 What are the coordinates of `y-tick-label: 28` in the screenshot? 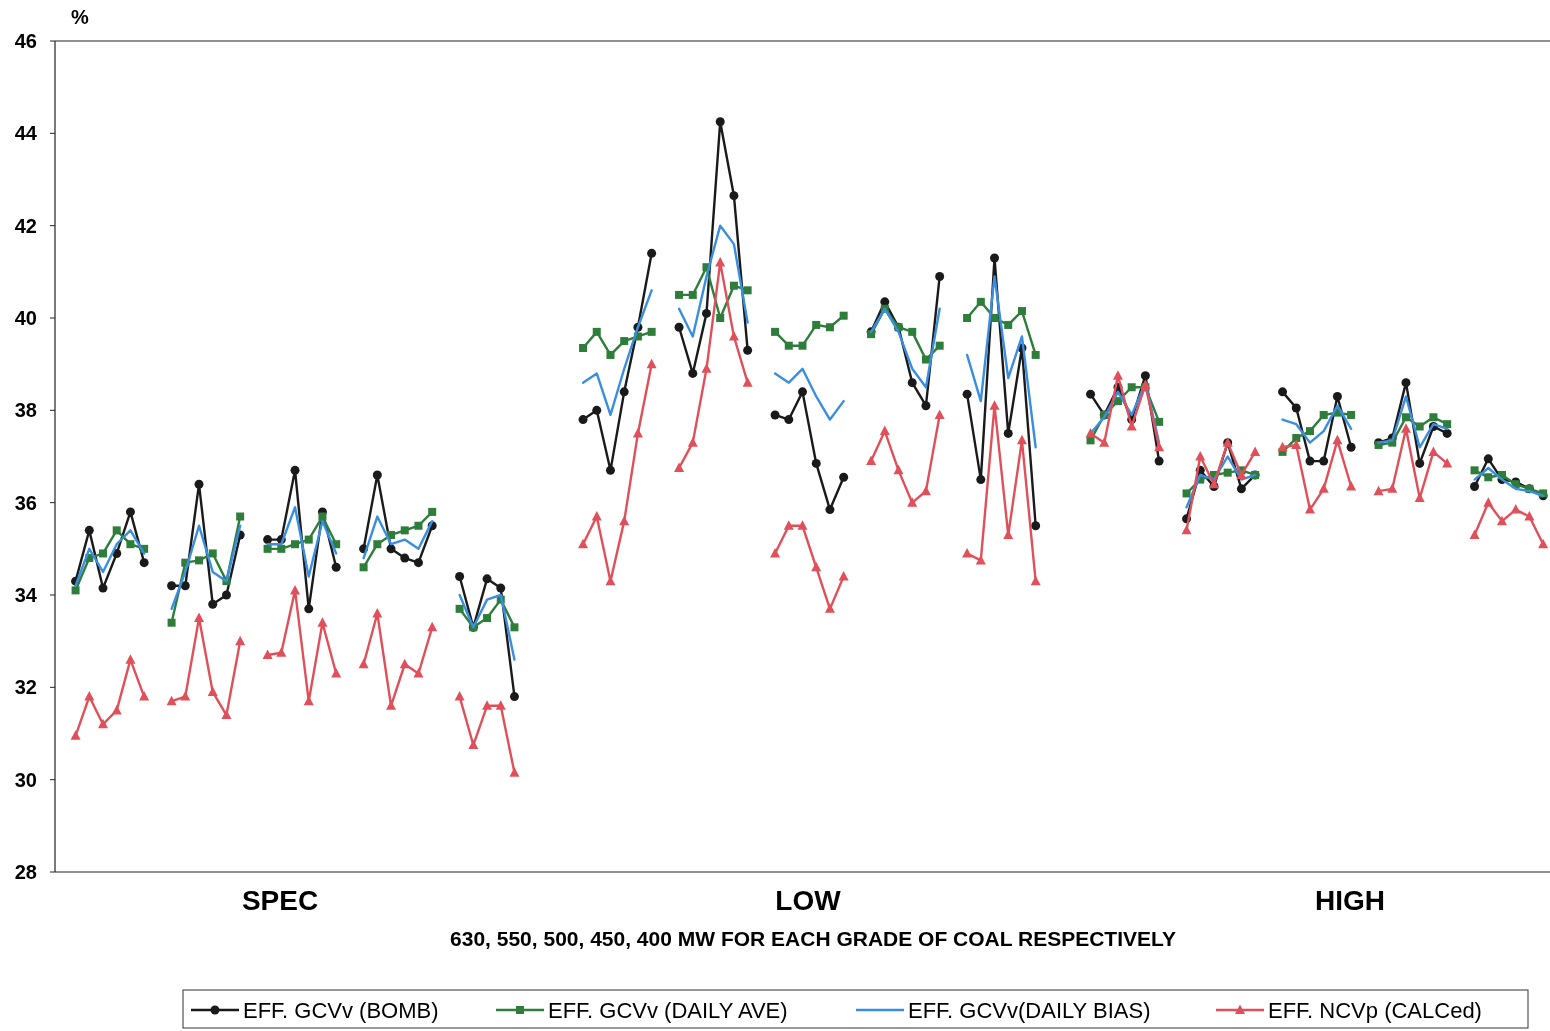 It's located at (25, 872).